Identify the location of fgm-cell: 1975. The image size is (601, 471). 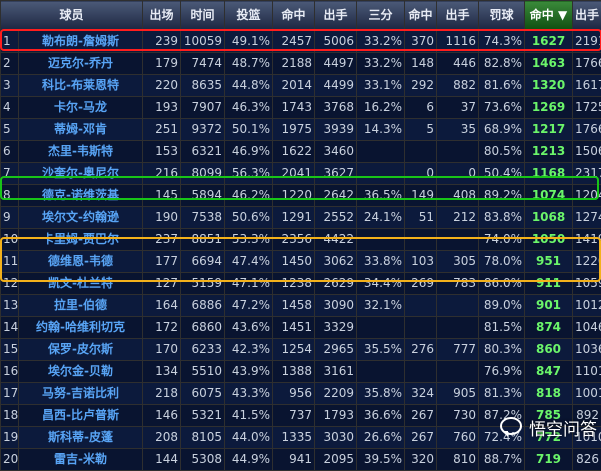
(294, 130).